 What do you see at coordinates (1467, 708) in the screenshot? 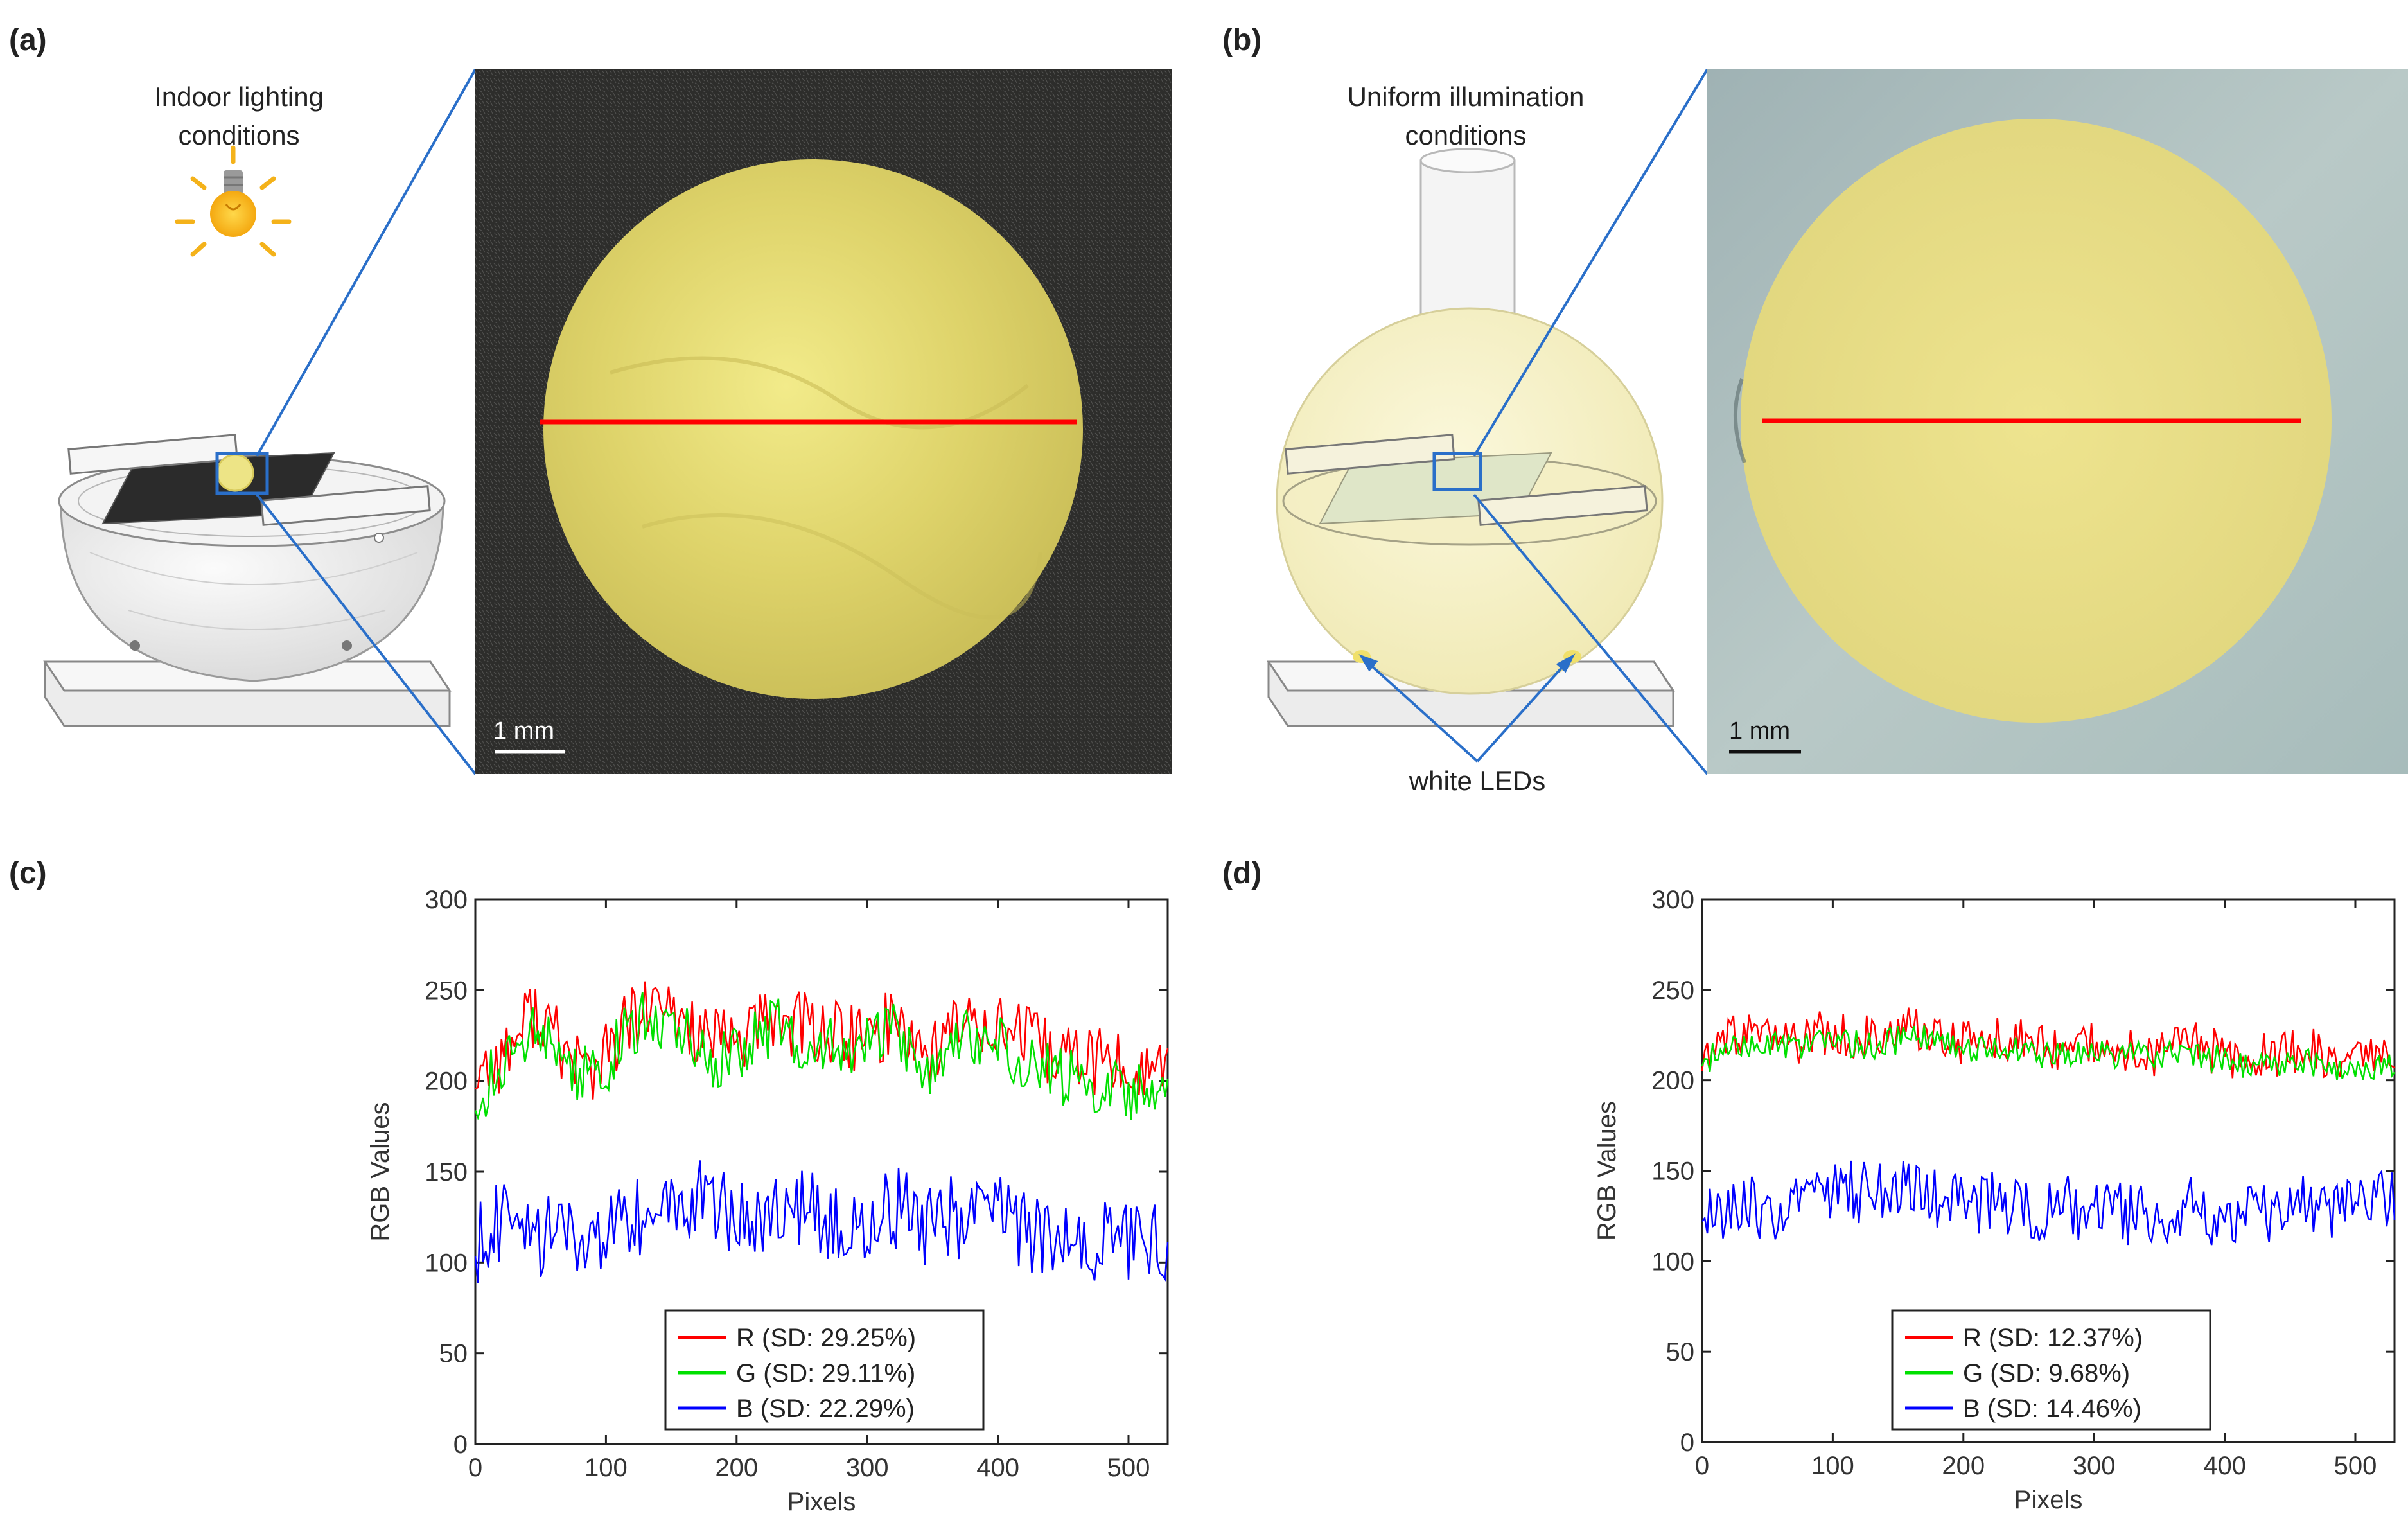
I see `led-arrows` at bounding box center [1467, 708].